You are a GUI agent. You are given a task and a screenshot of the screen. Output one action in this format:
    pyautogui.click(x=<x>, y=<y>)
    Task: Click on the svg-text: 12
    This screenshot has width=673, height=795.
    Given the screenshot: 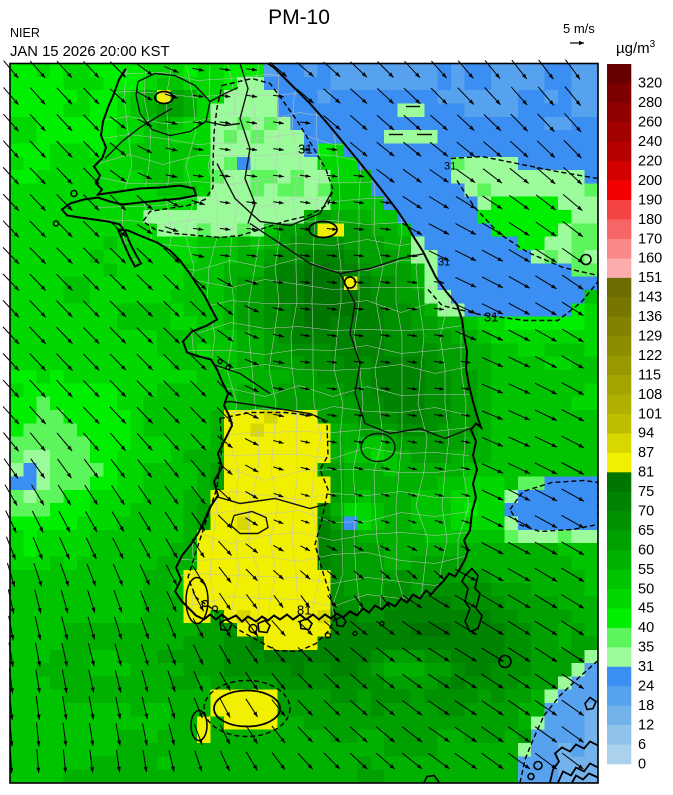 What is the action you would take?
    pyautogui.click(x=646, y=725)
    